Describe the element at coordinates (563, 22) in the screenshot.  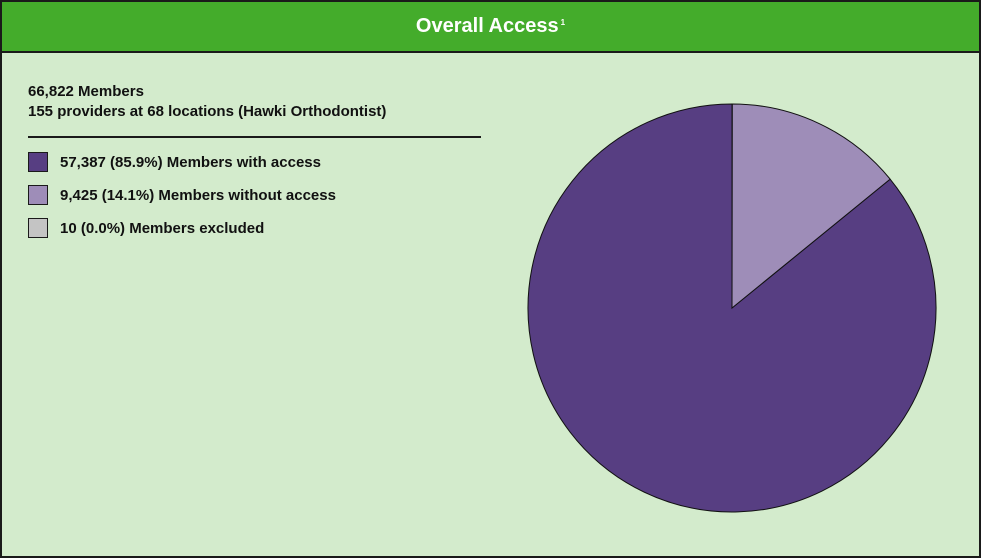
I see `title-footnote-marker: 1` at that location.